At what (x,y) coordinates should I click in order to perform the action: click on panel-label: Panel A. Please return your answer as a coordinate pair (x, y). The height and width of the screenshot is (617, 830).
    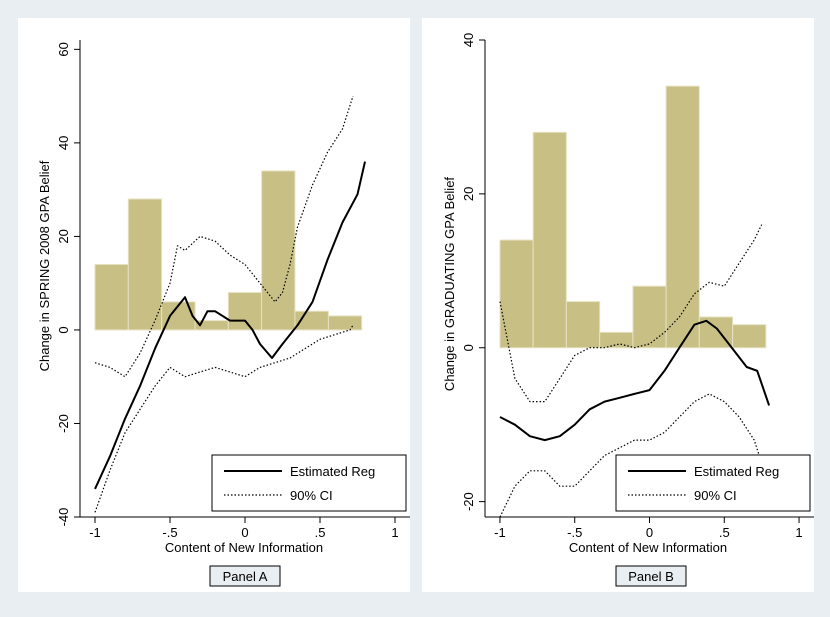
    Looking at the image, I should click on (245, 576).